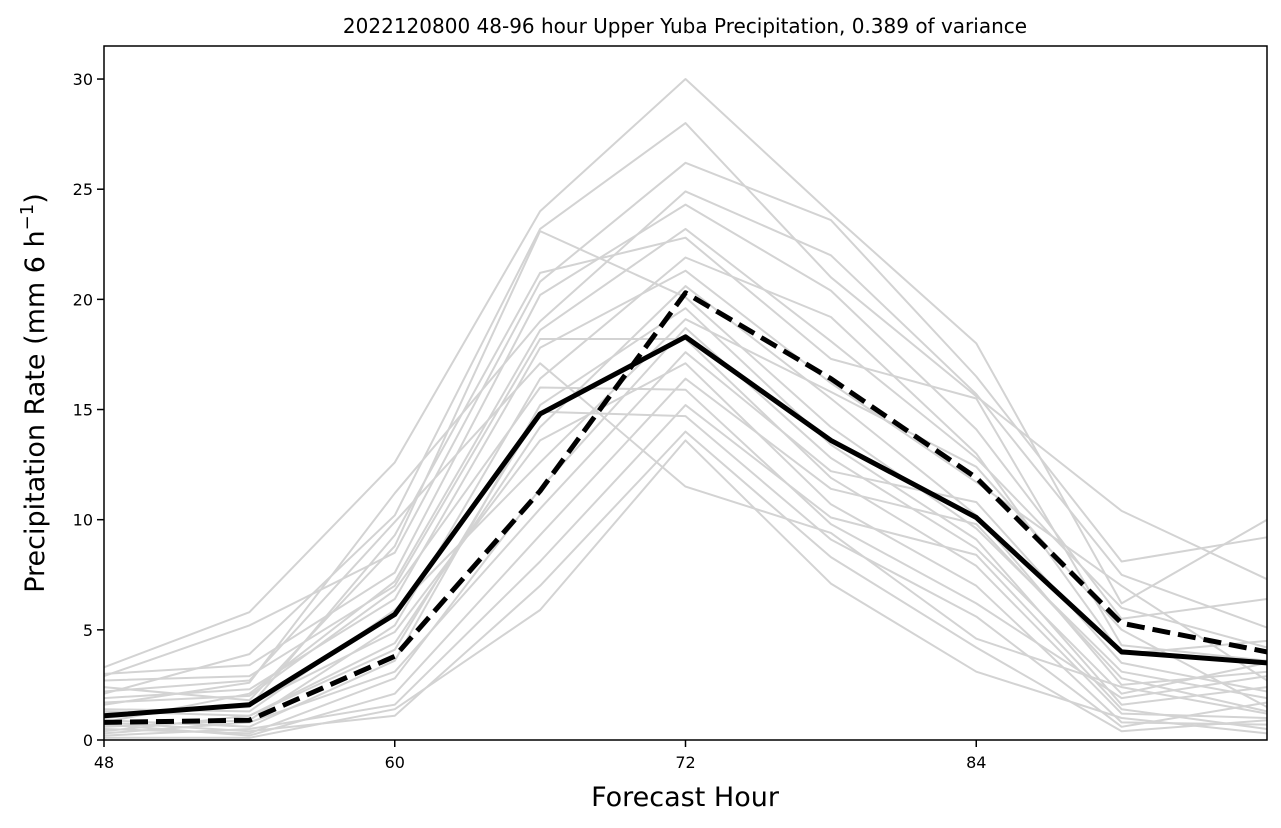 The image size is (1281, 828). I want to click on x-tick-label: 84, so click(976, 762).